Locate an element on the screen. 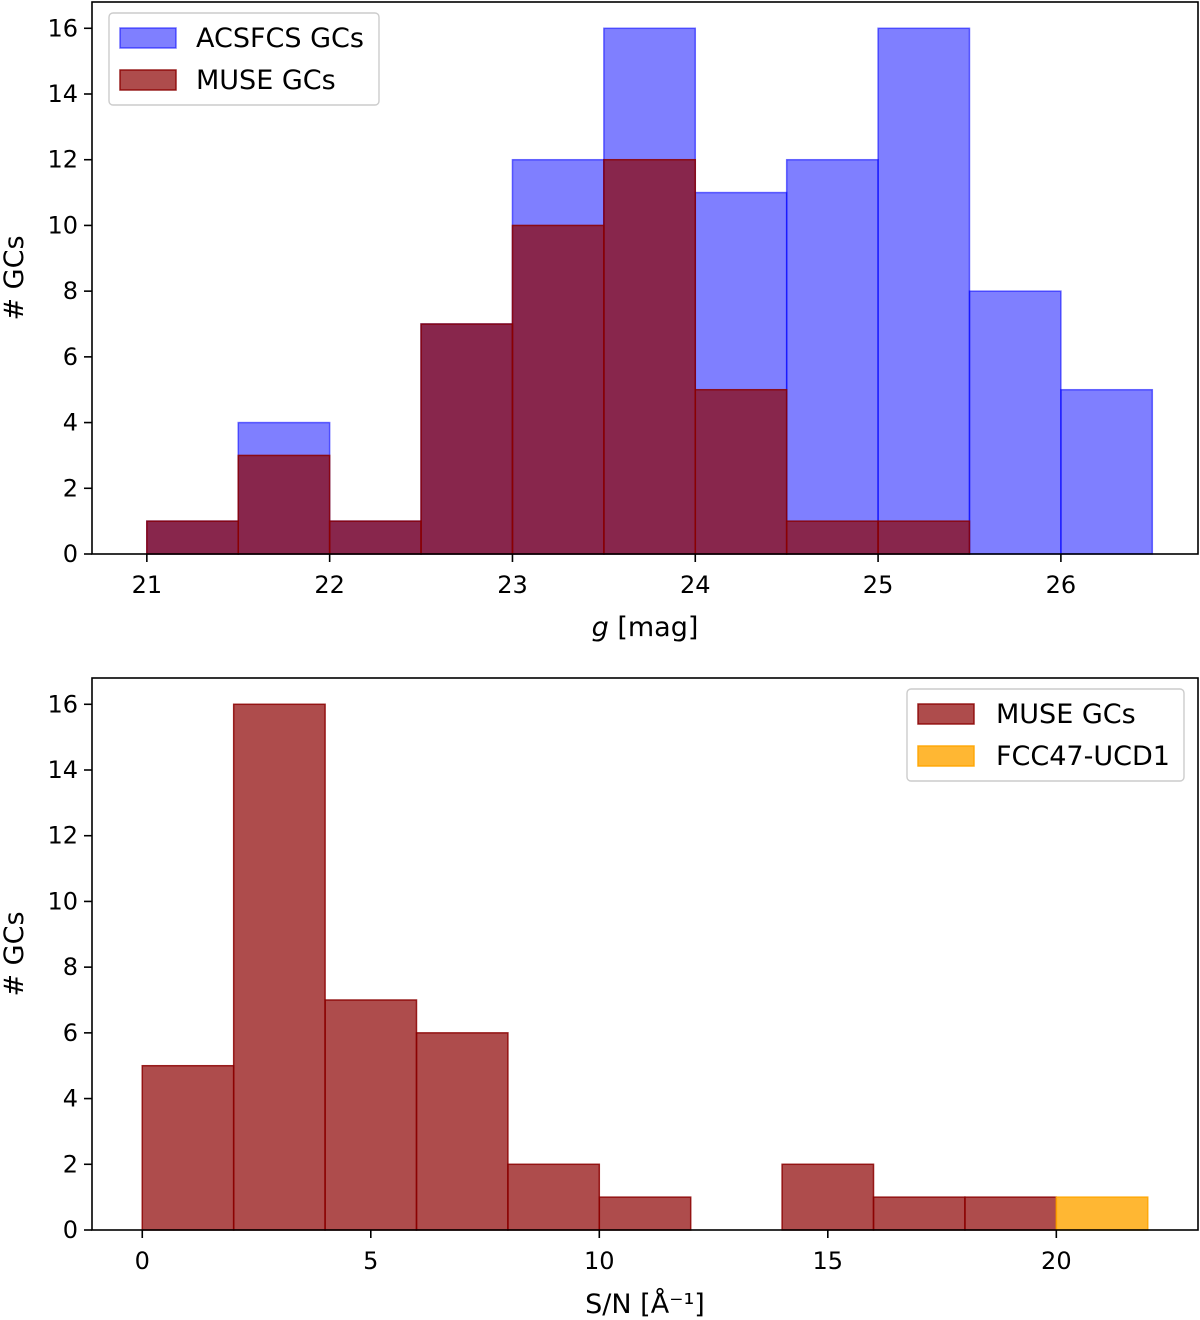 The height and width of the screenshot is (1320, 1200). sn-y-tick-label-4: 8 is located at coordinates (70, 967).